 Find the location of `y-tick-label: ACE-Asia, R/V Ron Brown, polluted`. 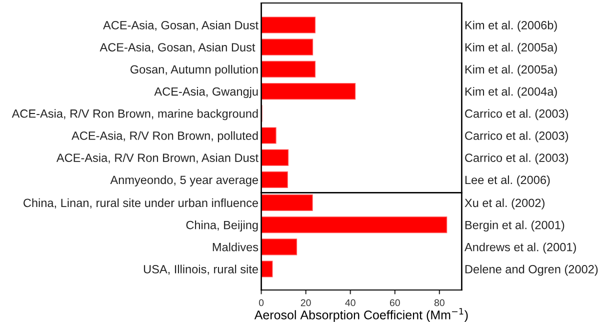

y-tick-label: ACE-Asia, R/V Ron Brown, polluted is located at coordinates (165, 136).